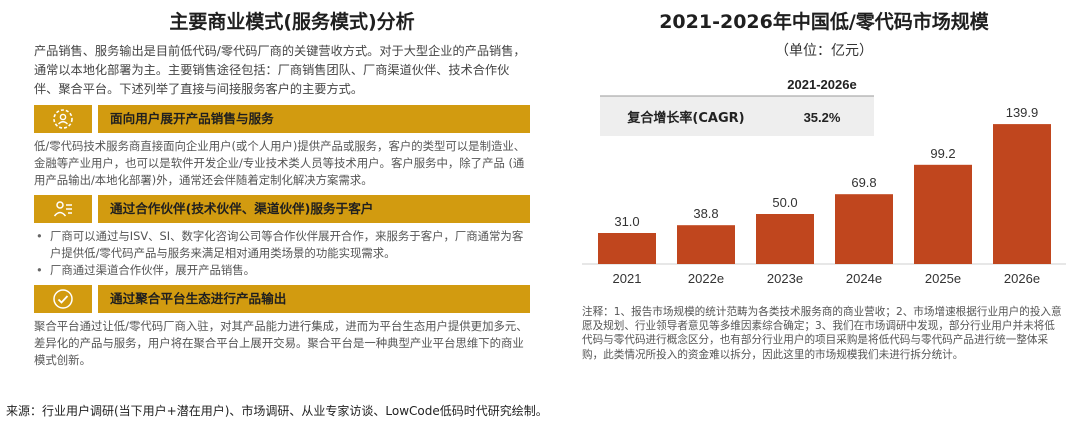 Image resolution: width=1080 pixels, height=426 pixels. What do you see at coordinates (824, 22) in the screenshot?
I see `chart-title: 2021-2026年中国低/零代码市场规模` at bounding box center [824, 22].